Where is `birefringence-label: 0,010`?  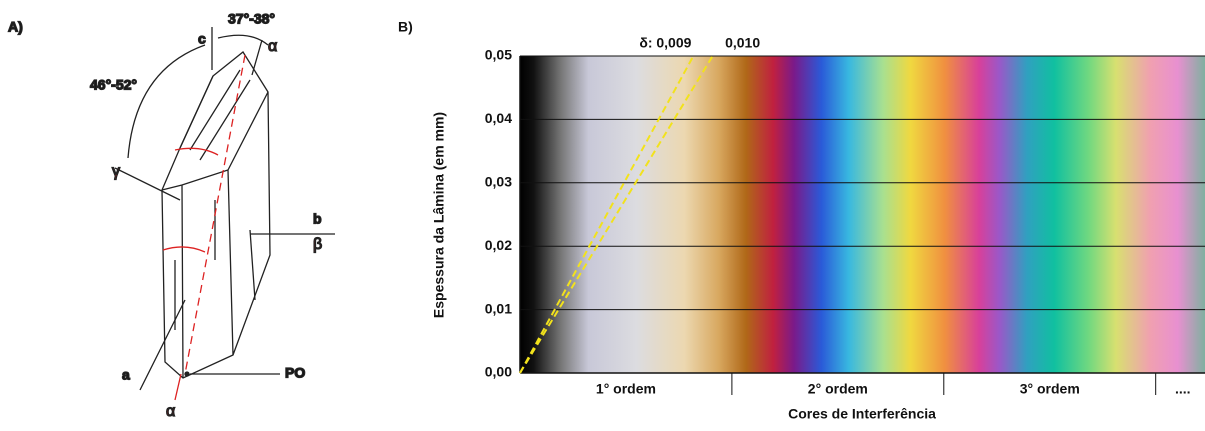
birefringence-label: 0,010 is located at coordinates (742, 43).